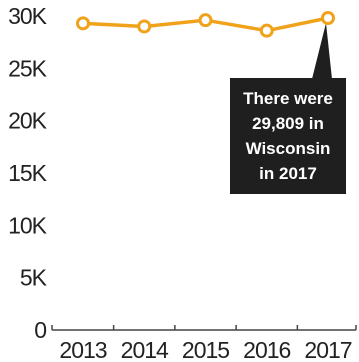 Image resolution: width=359 pixels, height=362 pixels. I want to click on y-axis-tick-labels: 0 5K 10K 15K 20K 25K 30K, so click(28, 173).